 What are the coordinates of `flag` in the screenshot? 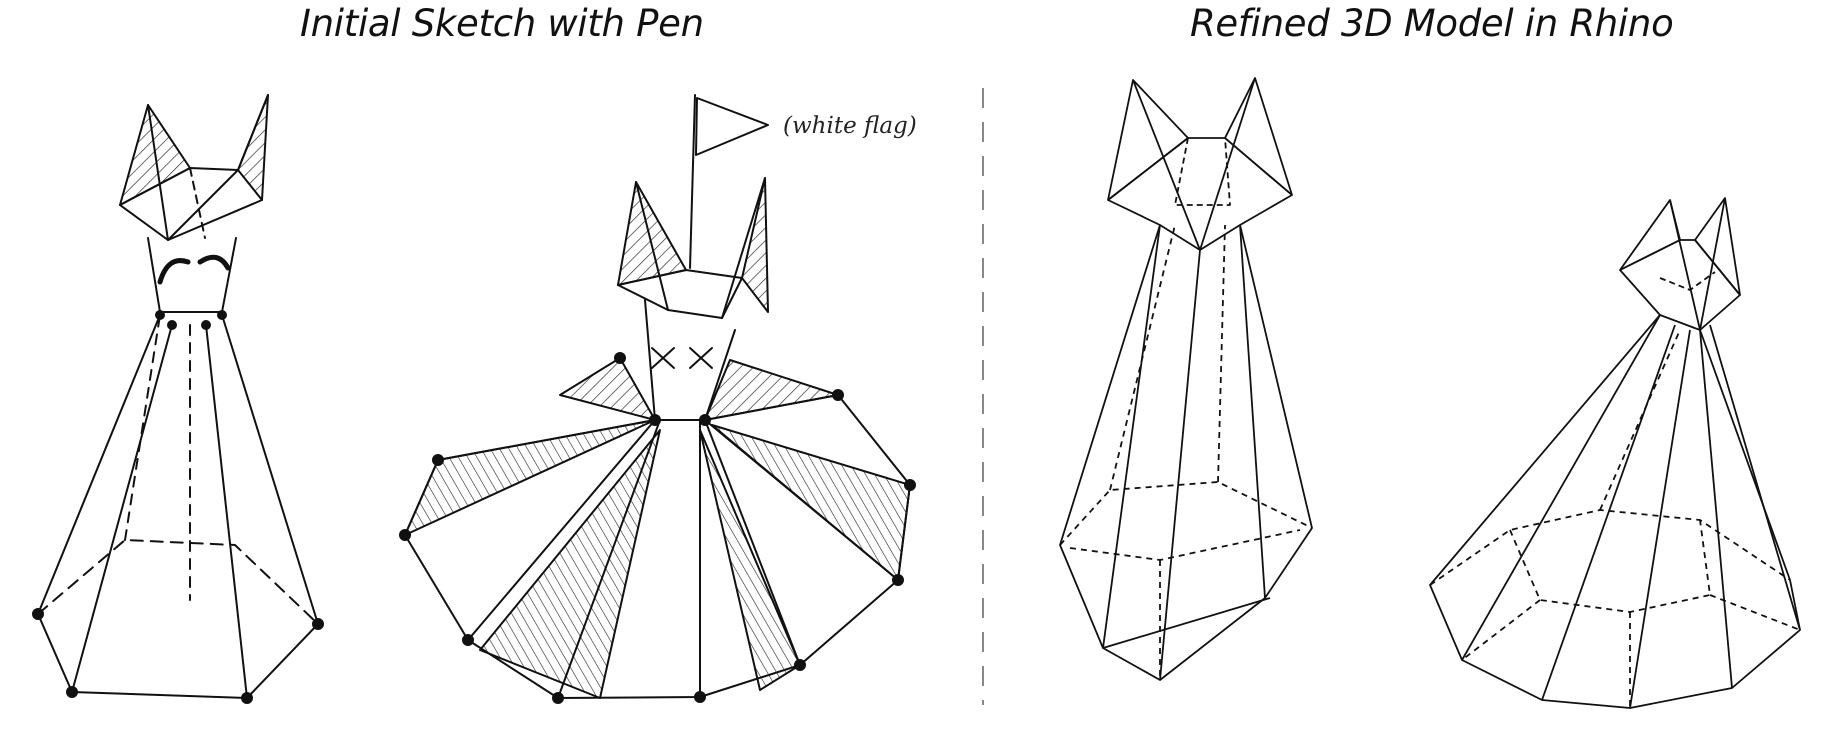 It's located at (732, 126).